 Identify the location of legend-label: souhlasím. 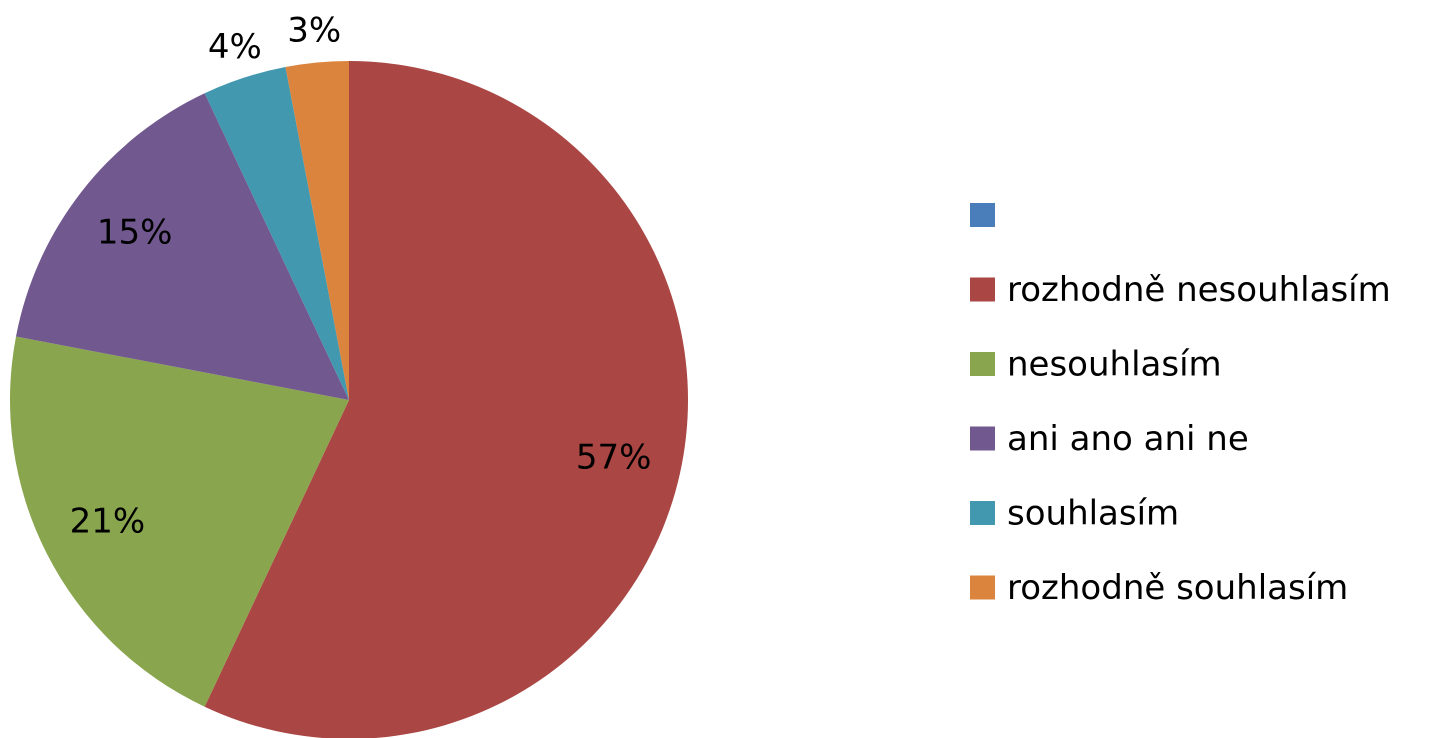
(1093, 514).